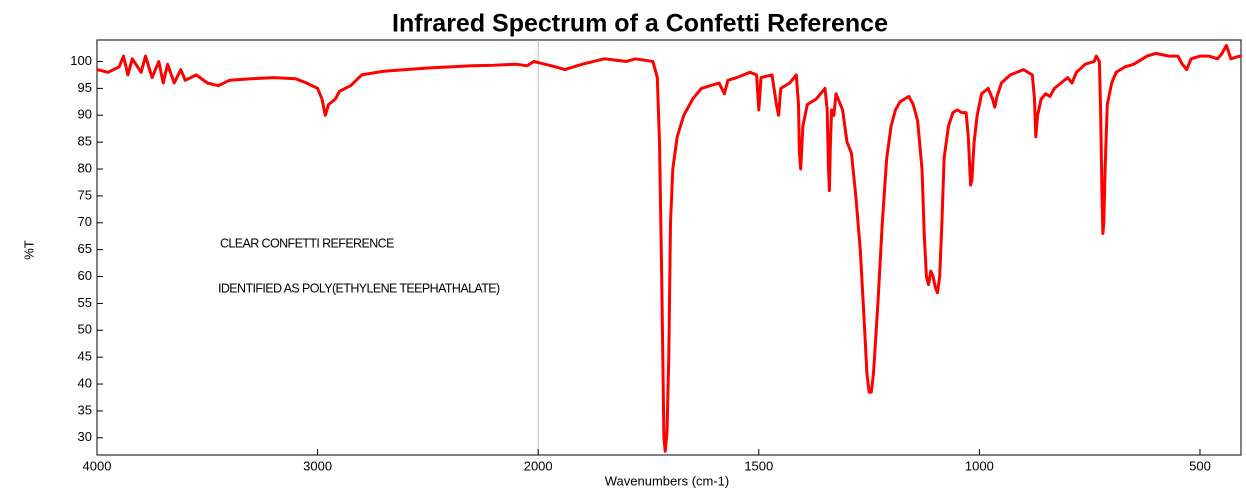 This screenshot has height=493, width=1246. Describe the element at coordinates (85, 114) in the screenshot. I see `y-tick-label: 90` at that location.